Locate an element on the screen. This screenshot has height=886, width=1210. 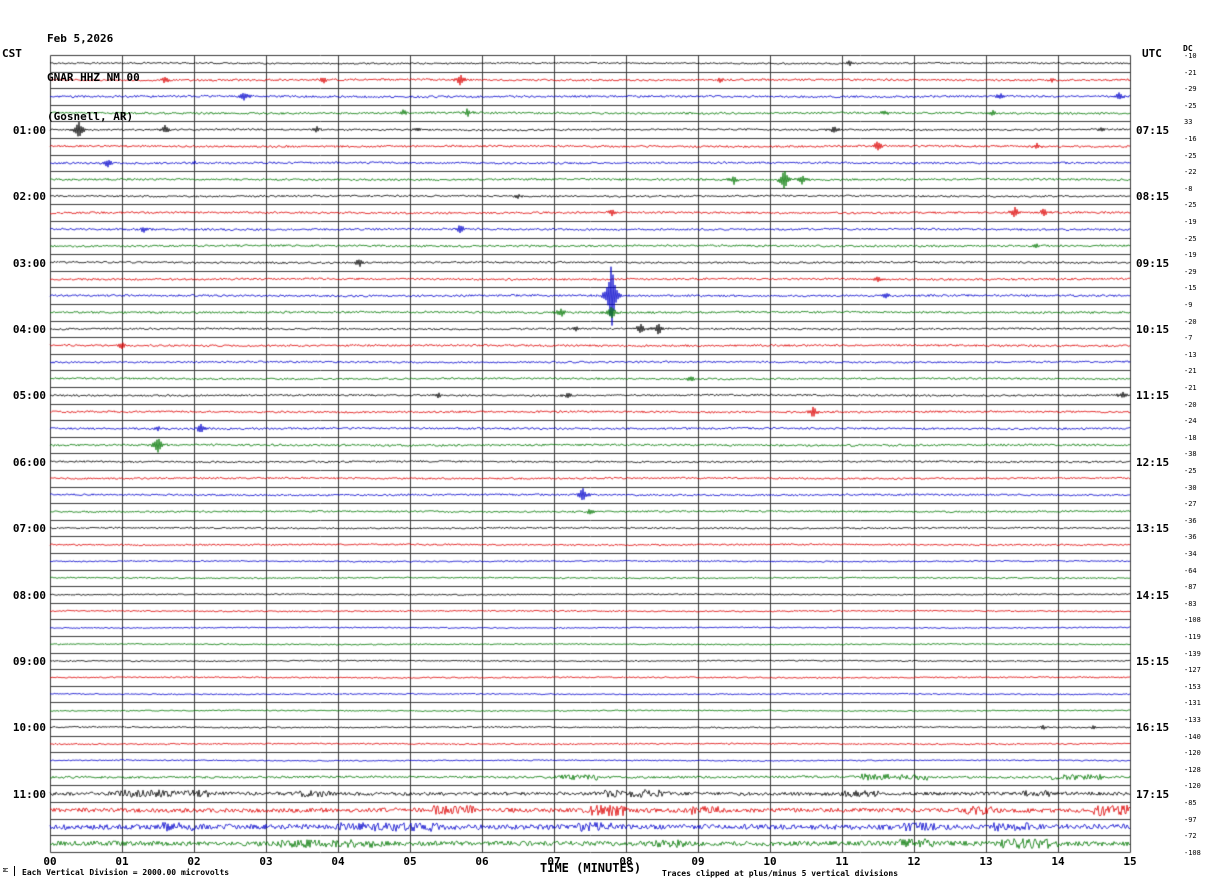
header-block: Feb 5,2026 GNAR HHZ NM 00 (Gosnell, AR) is located at coordinates (93, 77).